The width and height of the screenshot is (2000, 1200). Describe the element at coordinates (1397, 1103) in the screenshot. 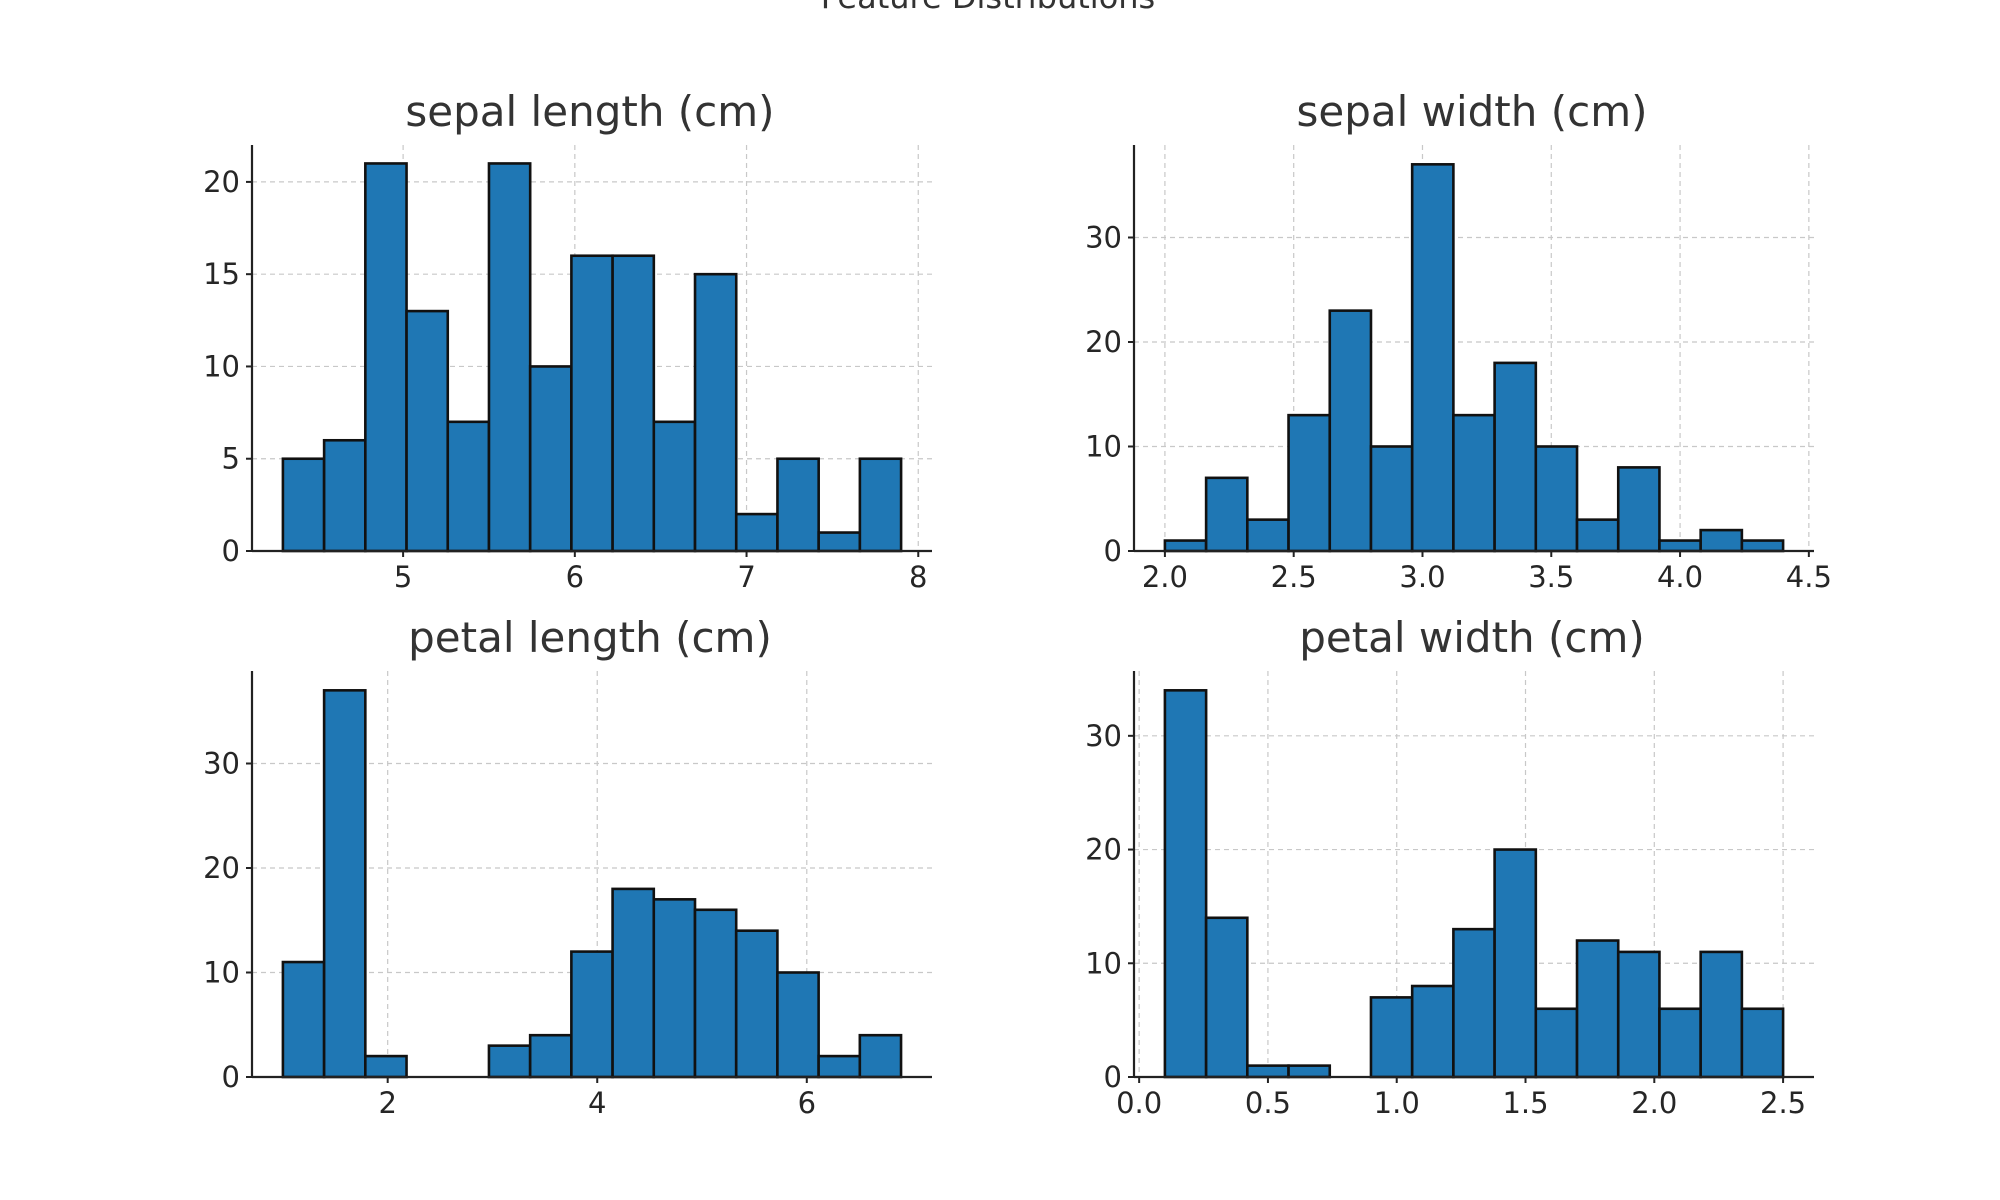

I see `x-tick-label: 1.0` at that location.